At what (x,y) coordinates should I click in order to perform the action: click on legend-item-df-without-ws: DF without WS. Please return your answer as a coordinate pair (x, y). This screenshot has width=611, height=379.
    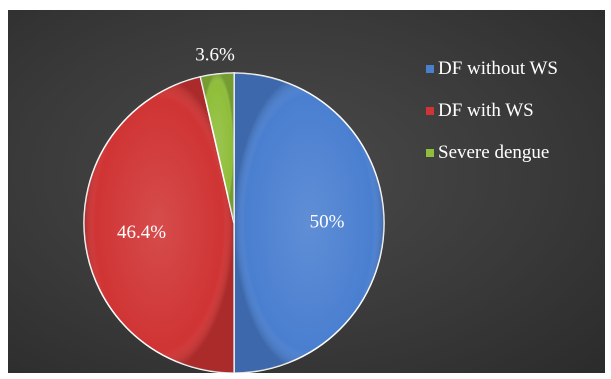
    Looking at the image, I should click on (492, 68).